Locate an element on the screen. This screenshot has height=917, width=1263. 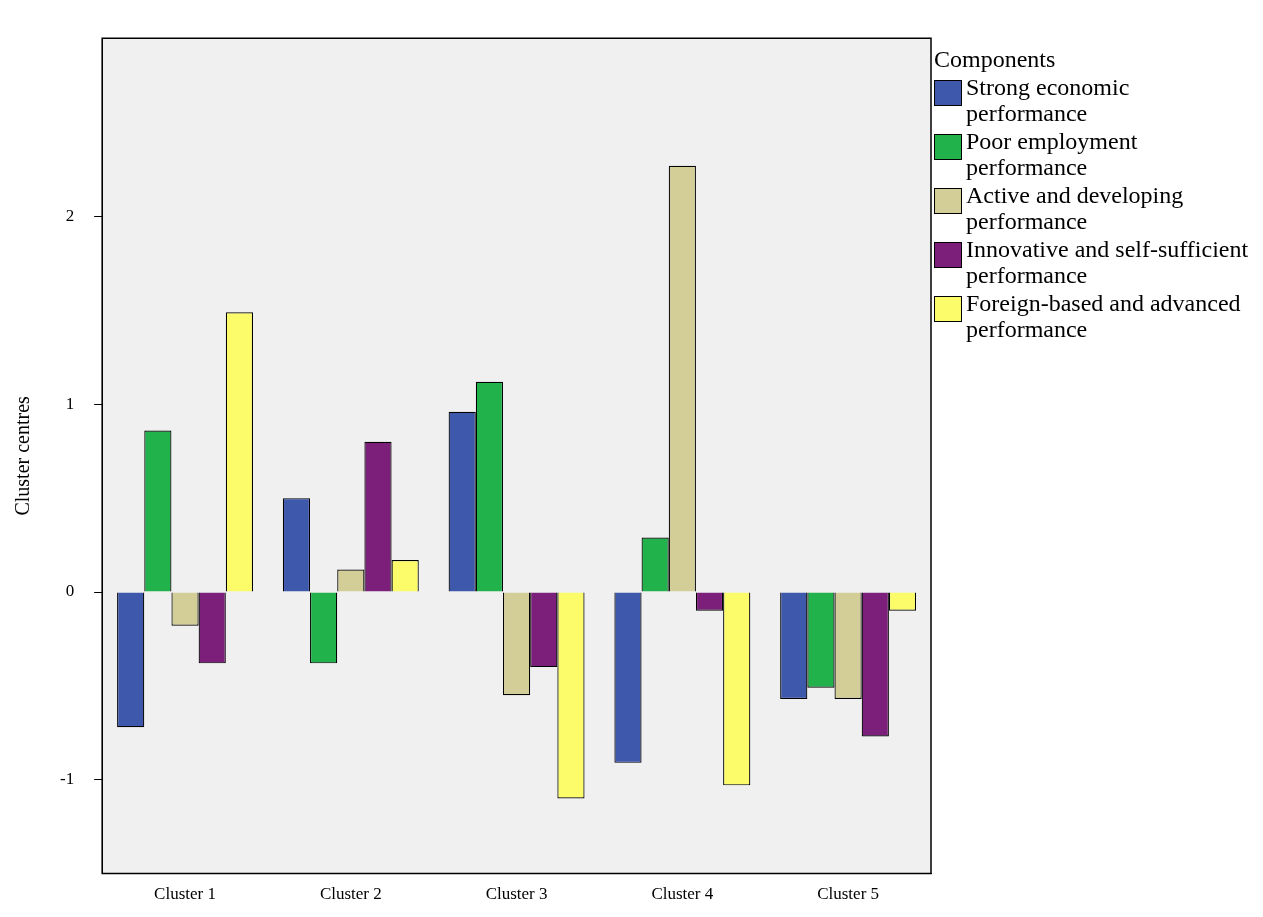
legend-title: Components is located at coordinates (995, 59).